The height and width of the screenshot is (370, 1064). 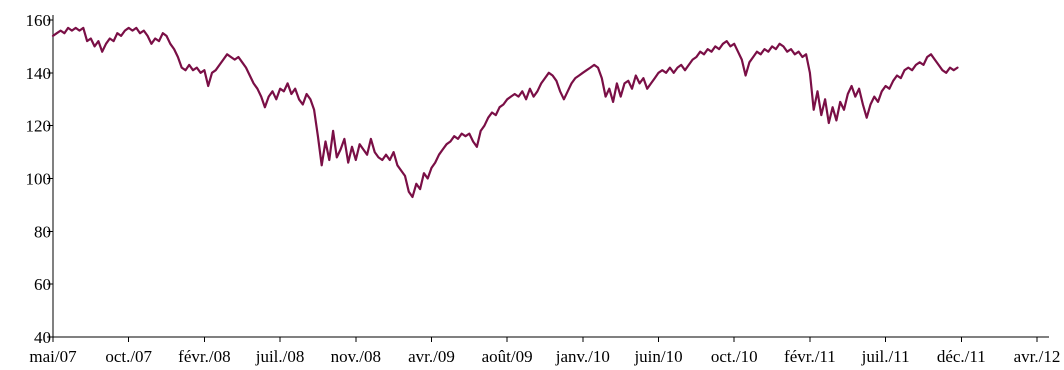 I want to click on x-tick-label: juin/10, so click(x=657, y=356).